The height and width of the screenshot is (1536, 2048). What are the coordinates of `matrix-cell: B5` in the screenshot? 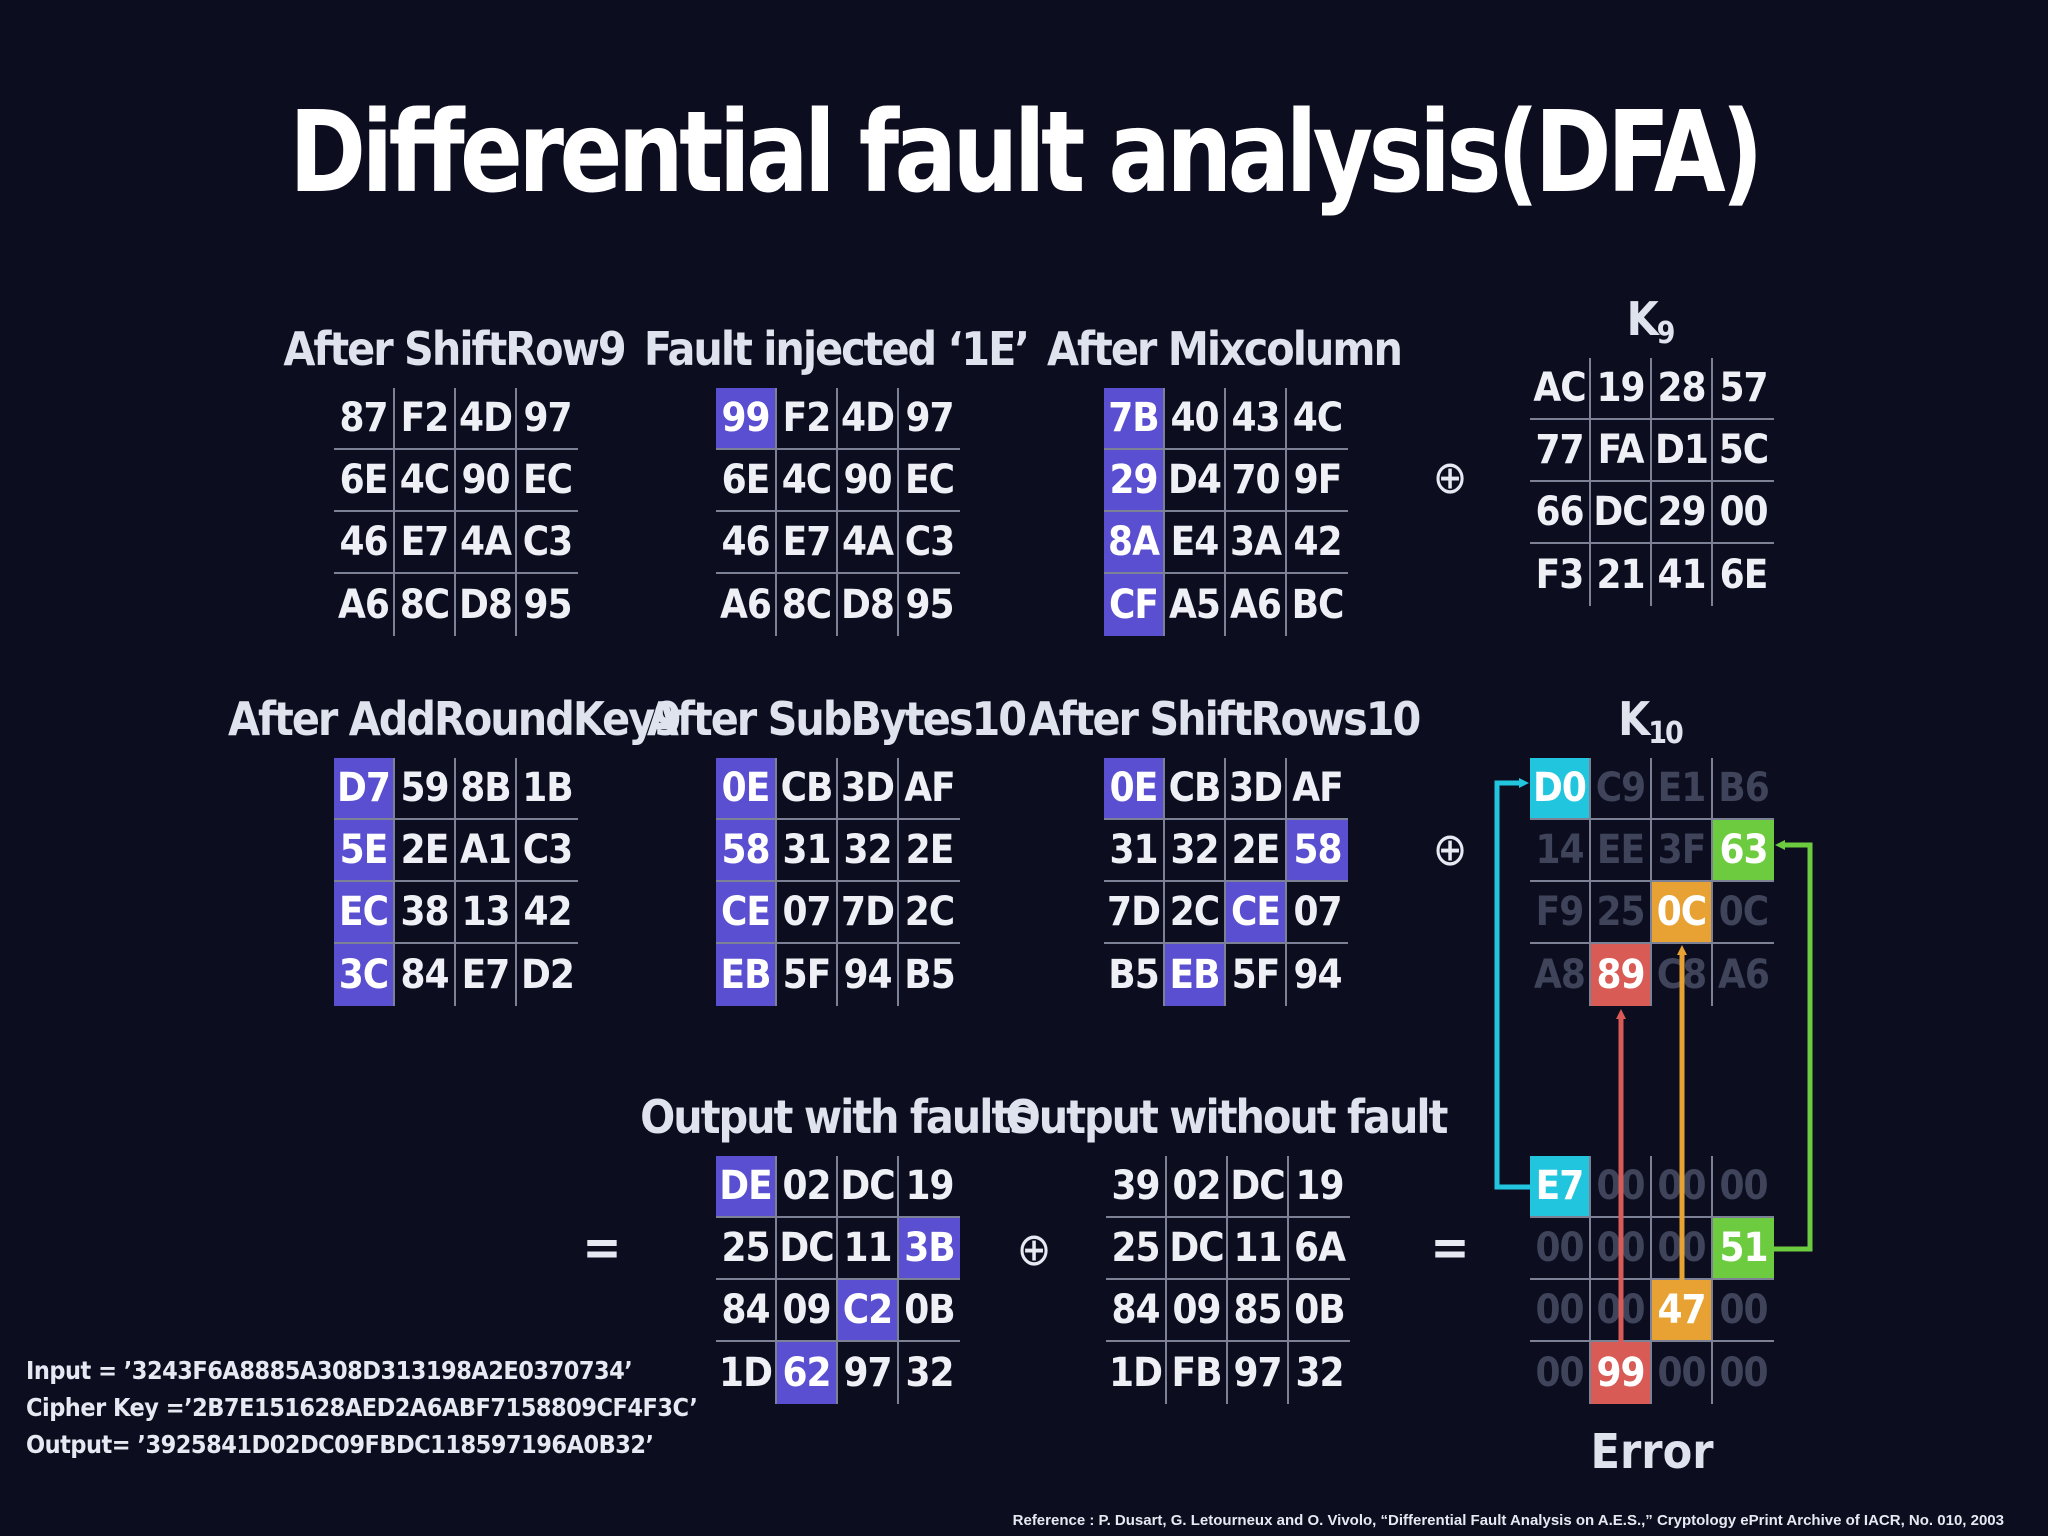 It's located at (929, 975).